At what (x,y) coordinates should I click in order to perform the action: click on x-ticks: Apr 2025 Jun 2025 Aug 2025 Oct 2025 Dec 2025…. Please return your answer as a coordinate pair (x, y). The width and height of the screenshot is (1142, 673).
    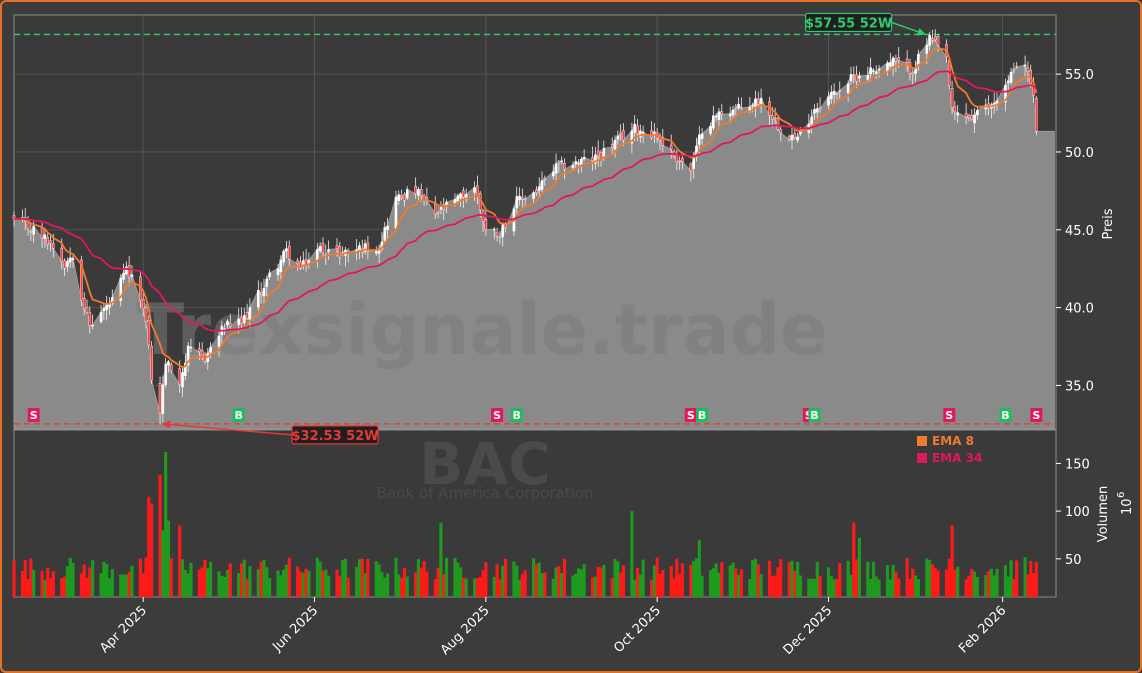
    Looking at the image, I should click on (553, 627).